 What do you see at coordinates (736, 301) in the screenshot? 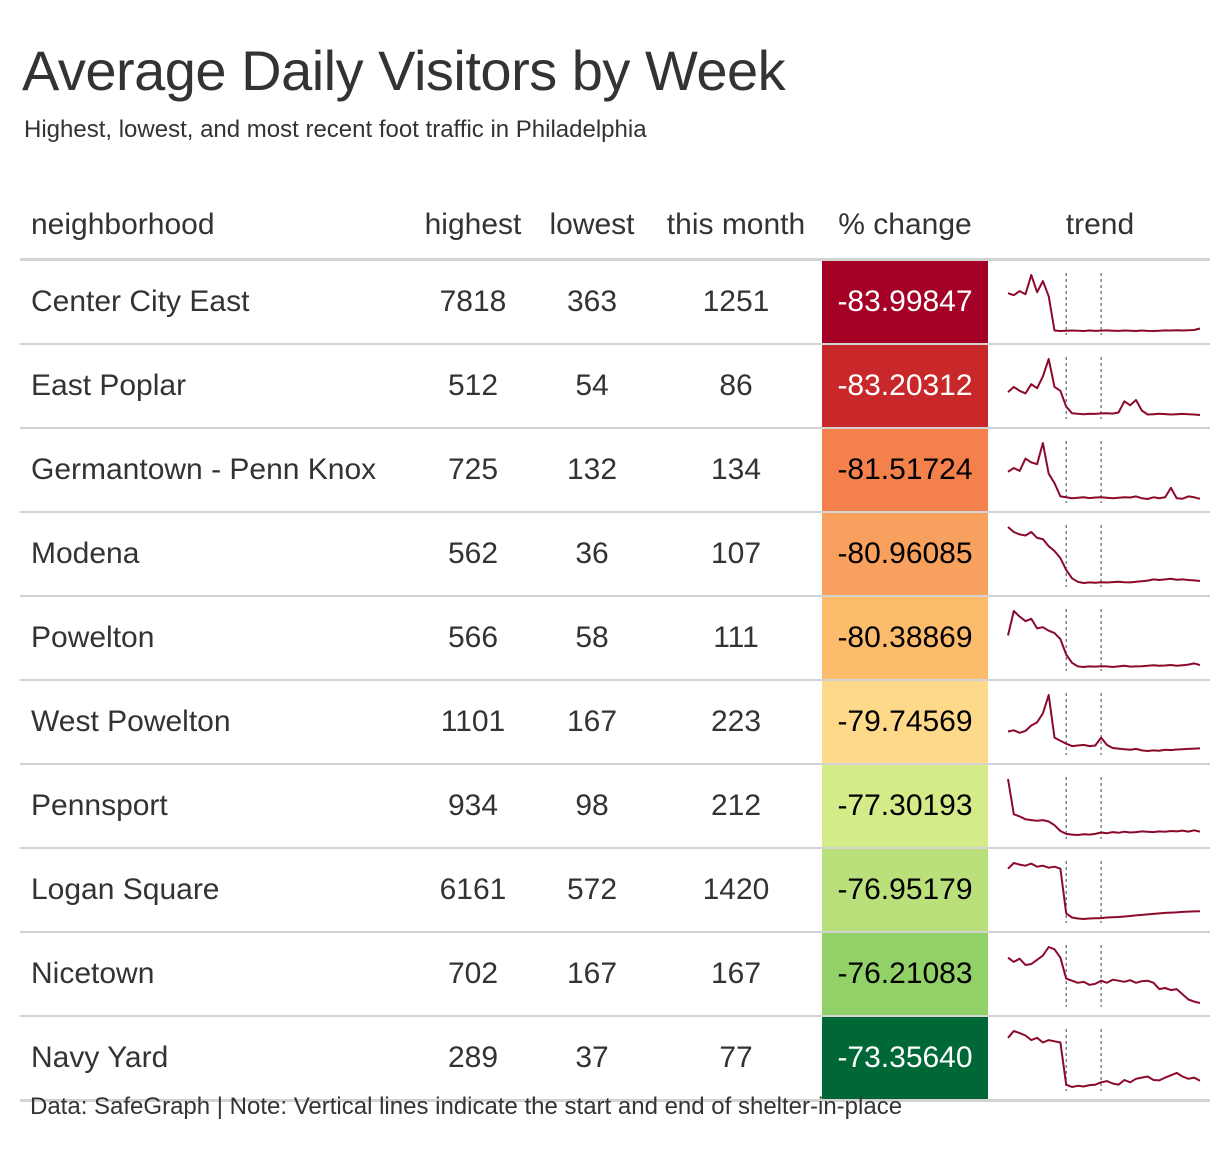
I see `this-month-cell: 1251` at bounding box center [736, 301].